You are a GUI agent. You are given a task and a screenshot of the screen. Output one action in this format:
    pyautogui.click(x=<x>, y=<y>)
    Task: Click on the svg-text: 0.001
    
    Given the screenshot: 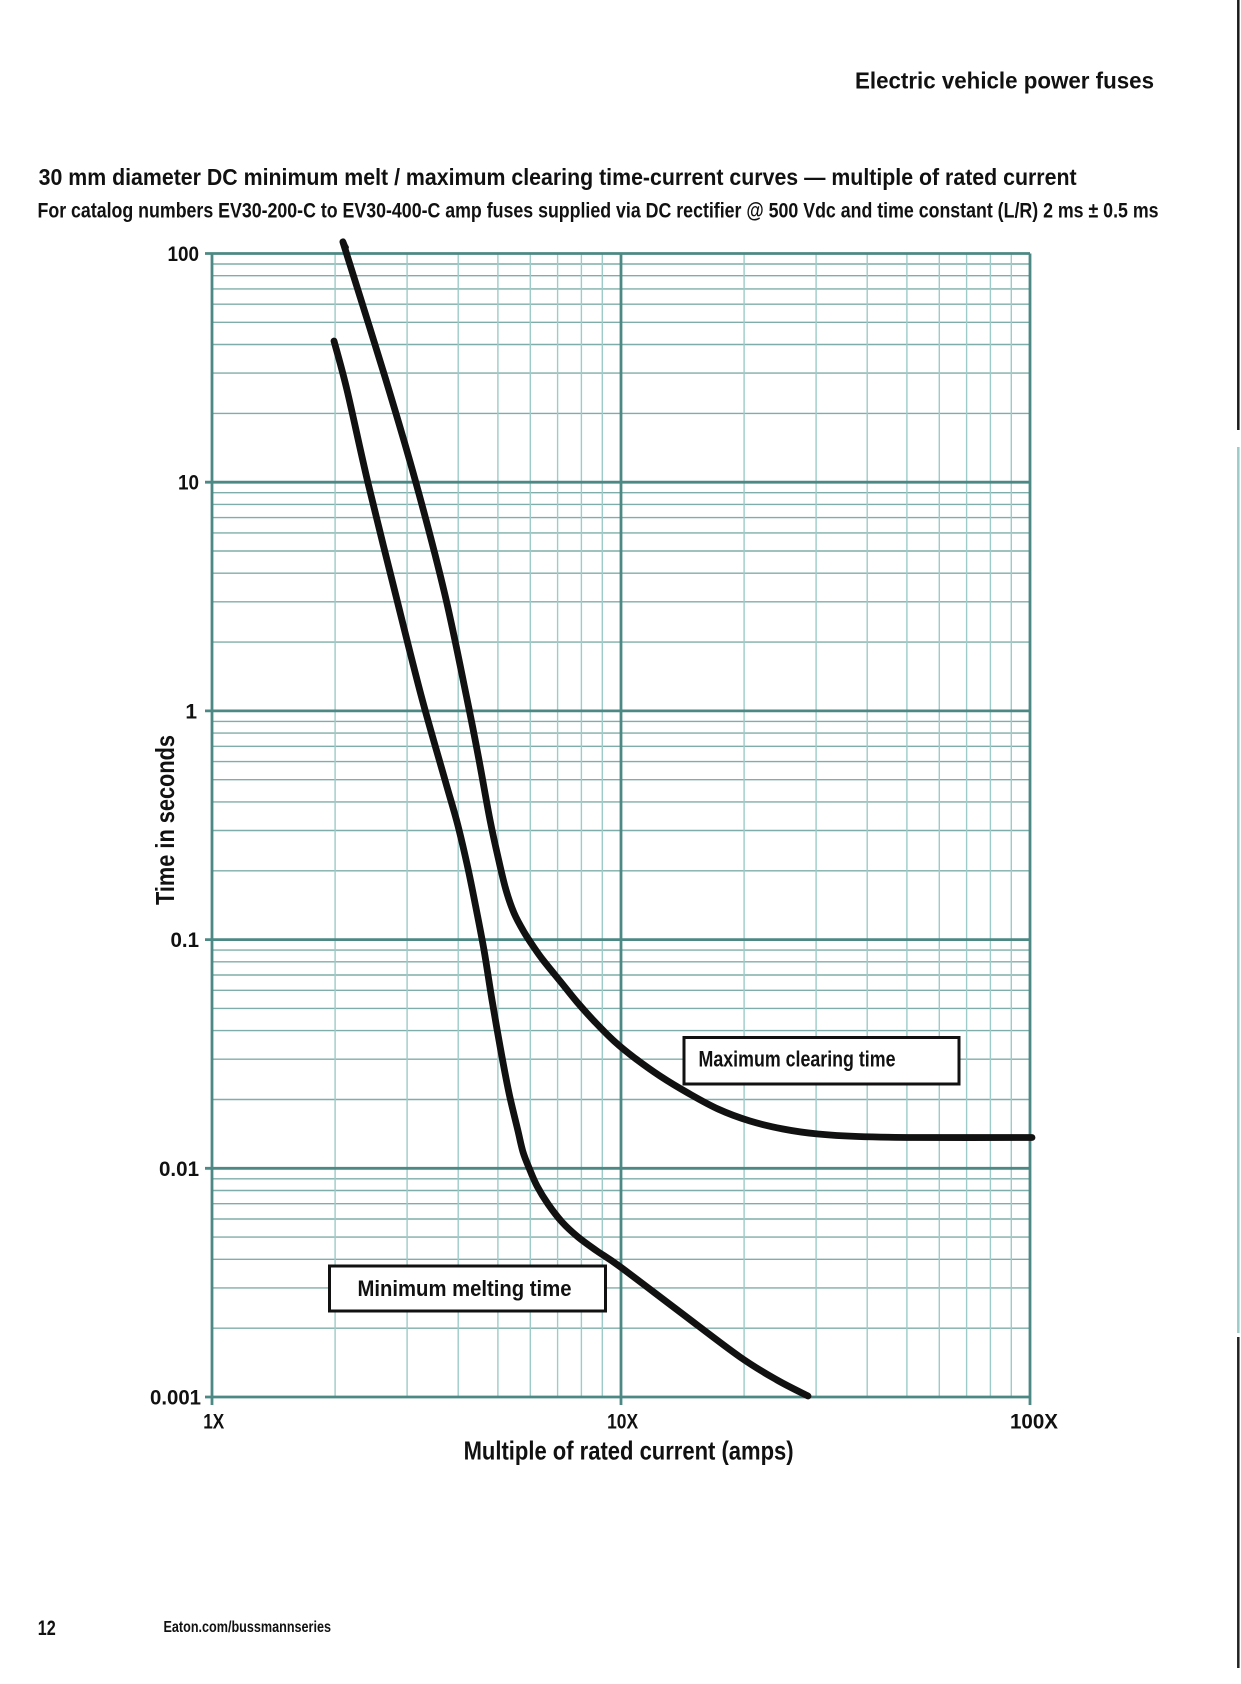 What is the action you would take?
    pyautogui.click(x=175, y=1398)
    